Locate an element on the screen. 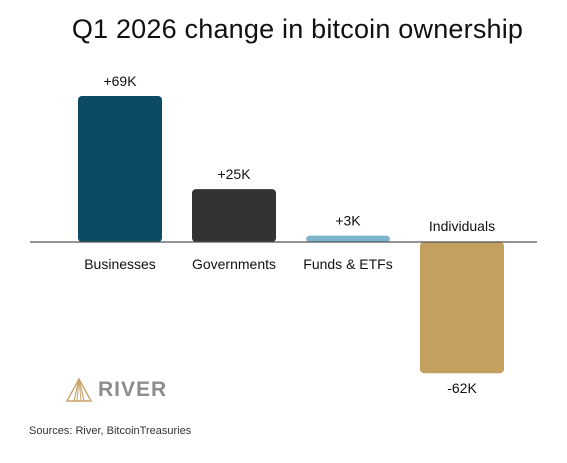  value-label-individuals: -62K is located at coordinates (462, 388).